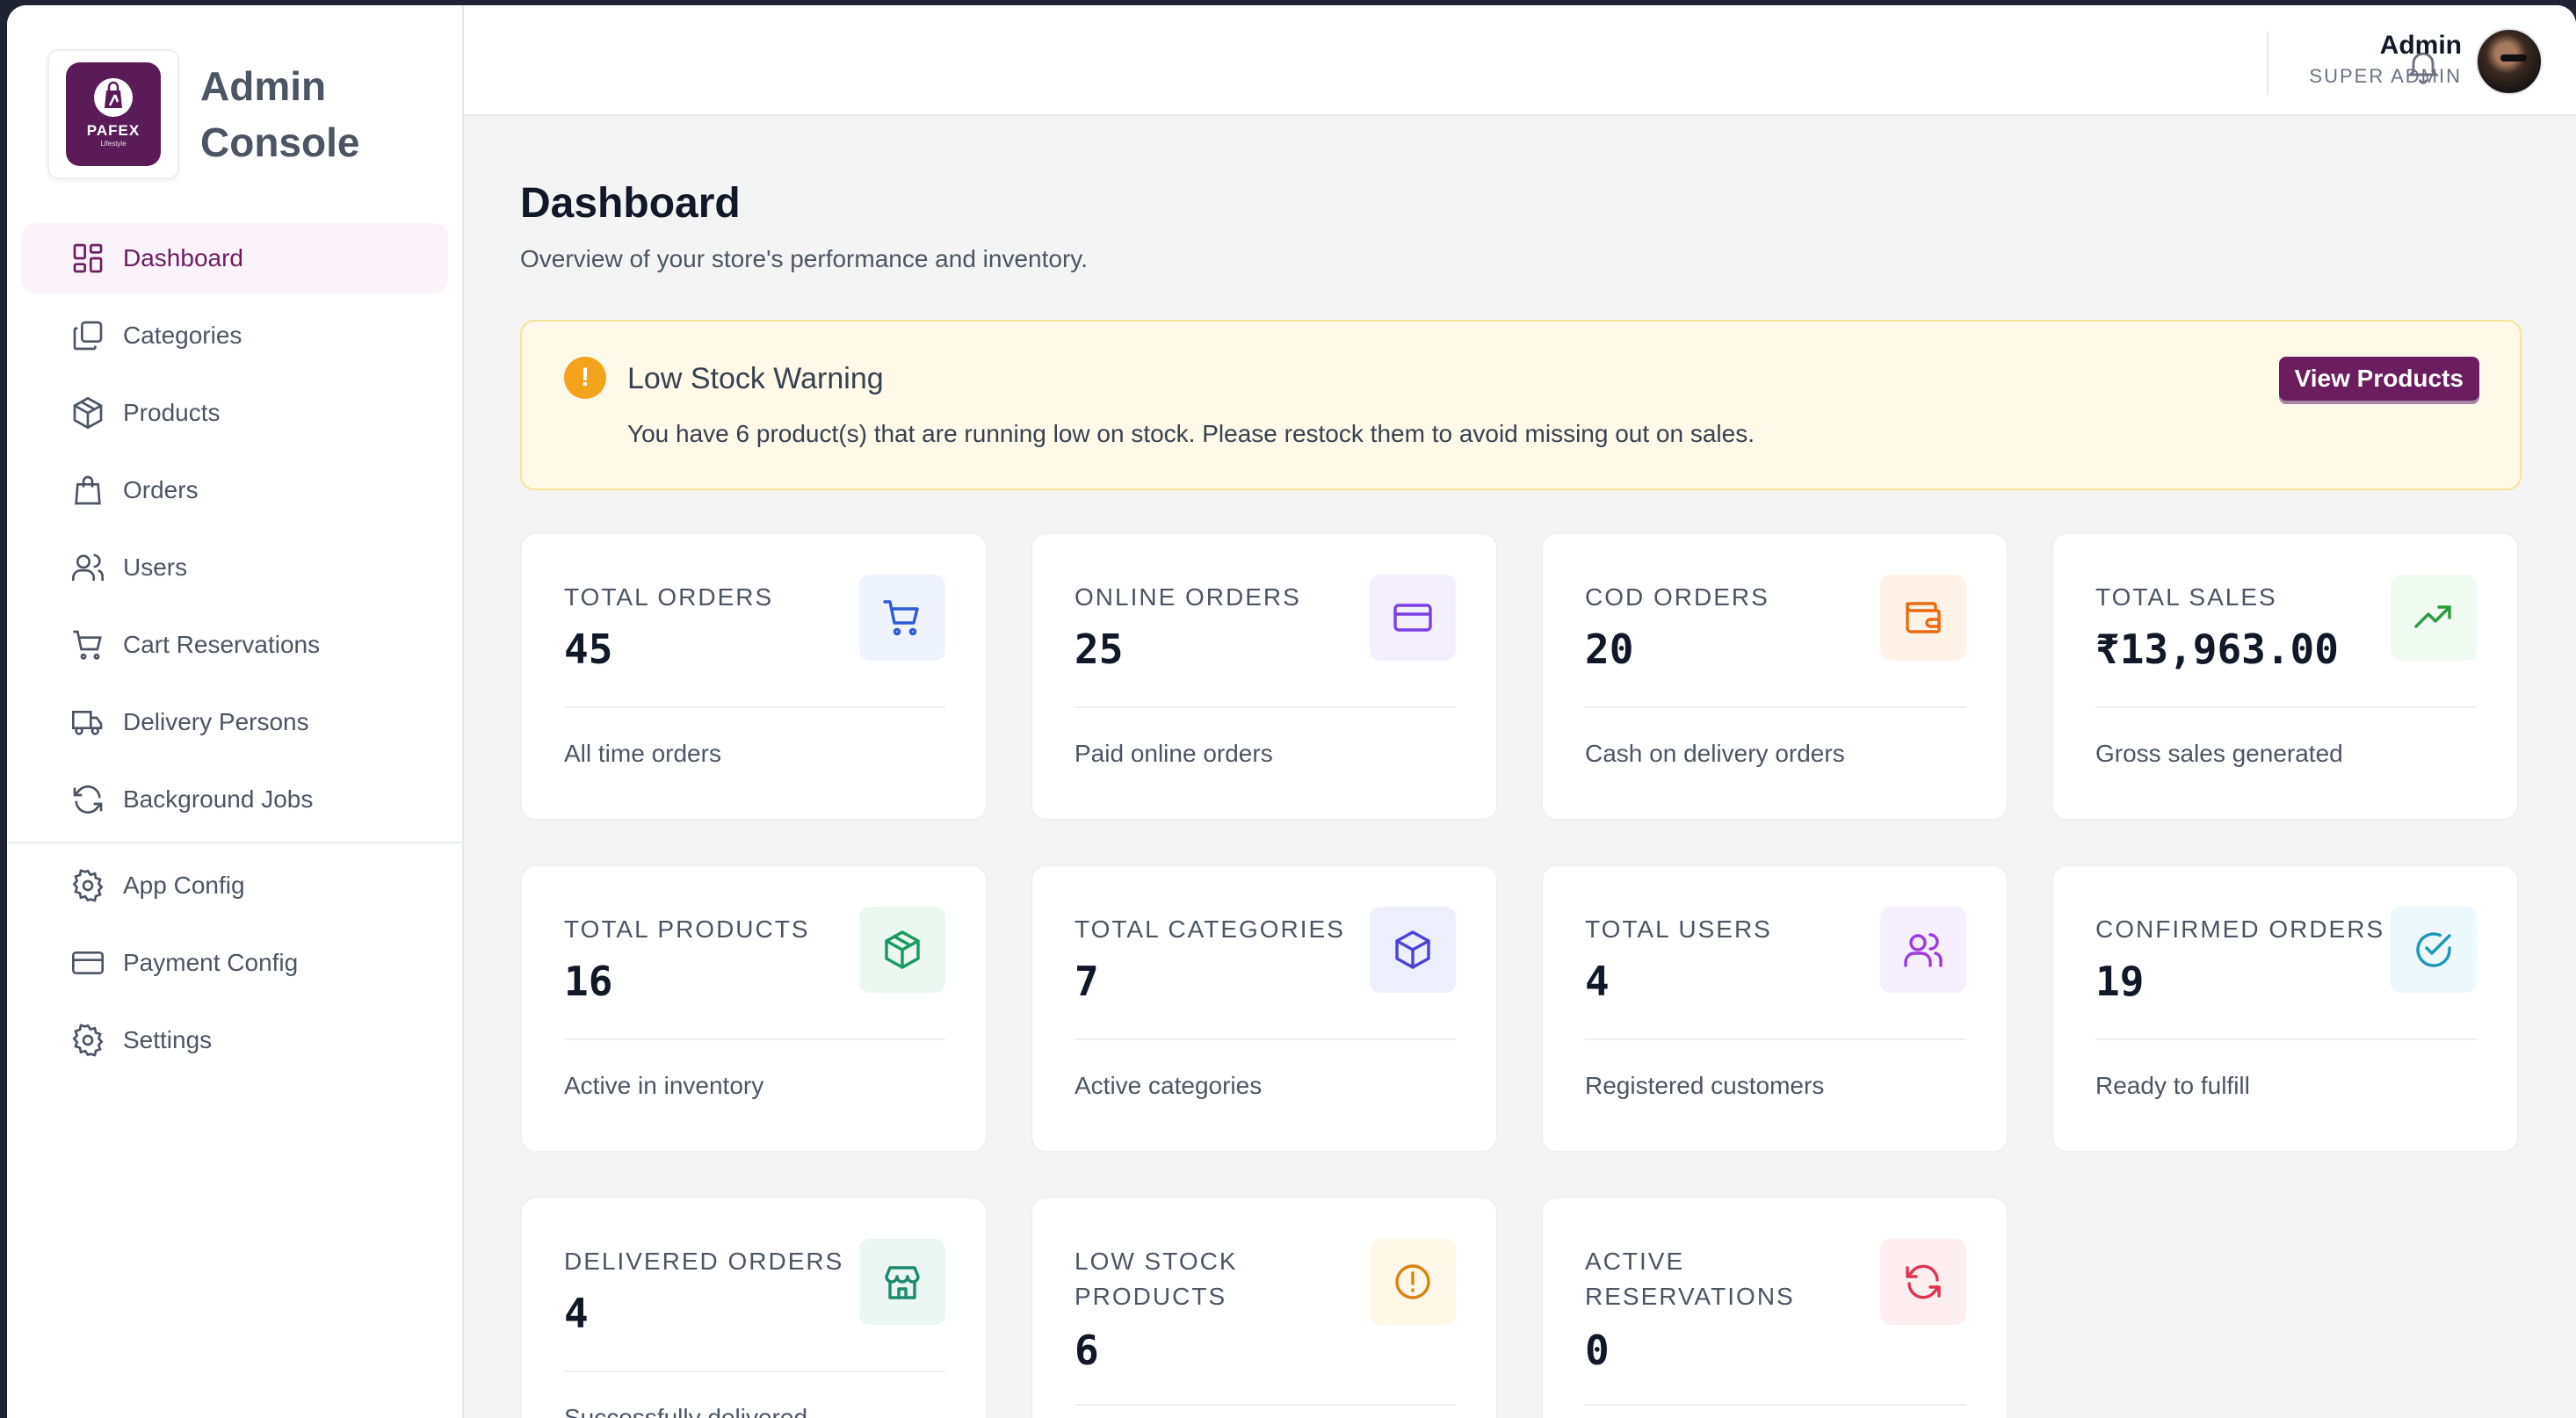  What do you see at coordinates (664, 1085) in the screenshot?
I see `stat-description: Active in inventory` at bounding box center [664, 1085].